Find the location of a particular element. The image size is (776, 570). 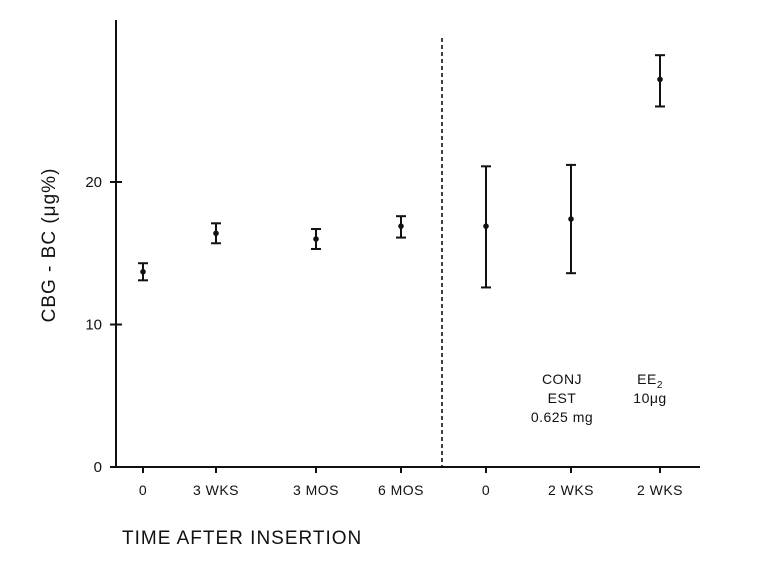

y-tick-label: 10 is located at coordinates (93, 325).